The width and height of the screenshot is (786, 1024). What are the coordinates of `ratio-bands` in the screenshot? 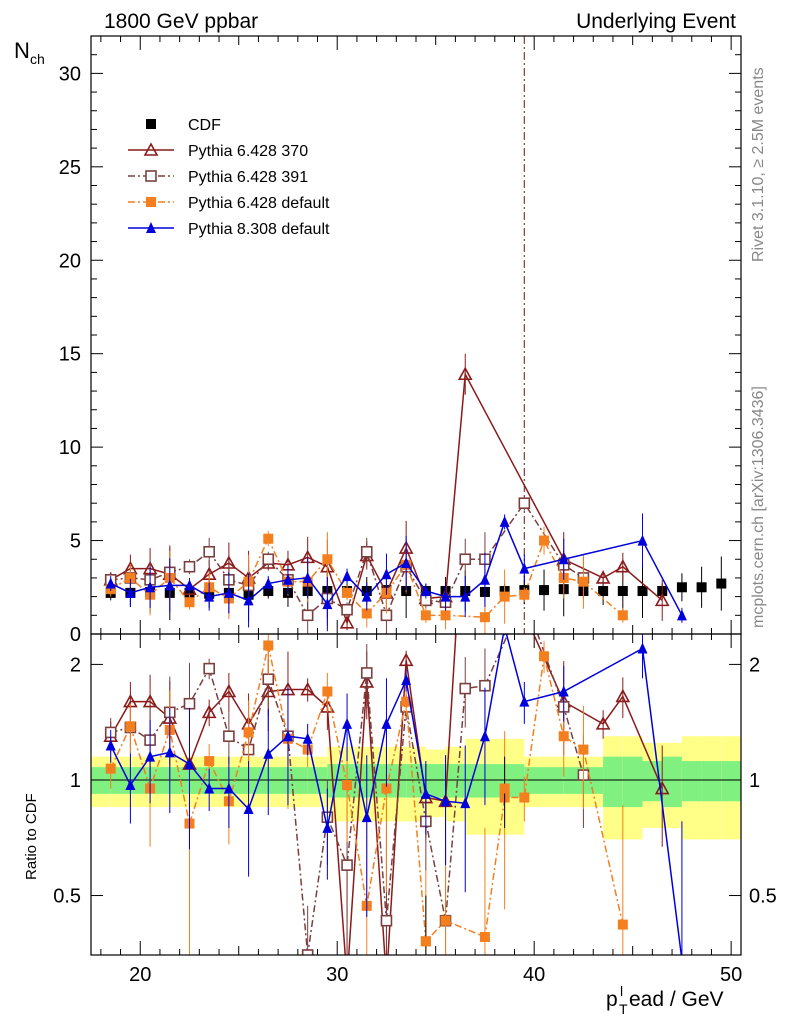 It's located at (416, 788).